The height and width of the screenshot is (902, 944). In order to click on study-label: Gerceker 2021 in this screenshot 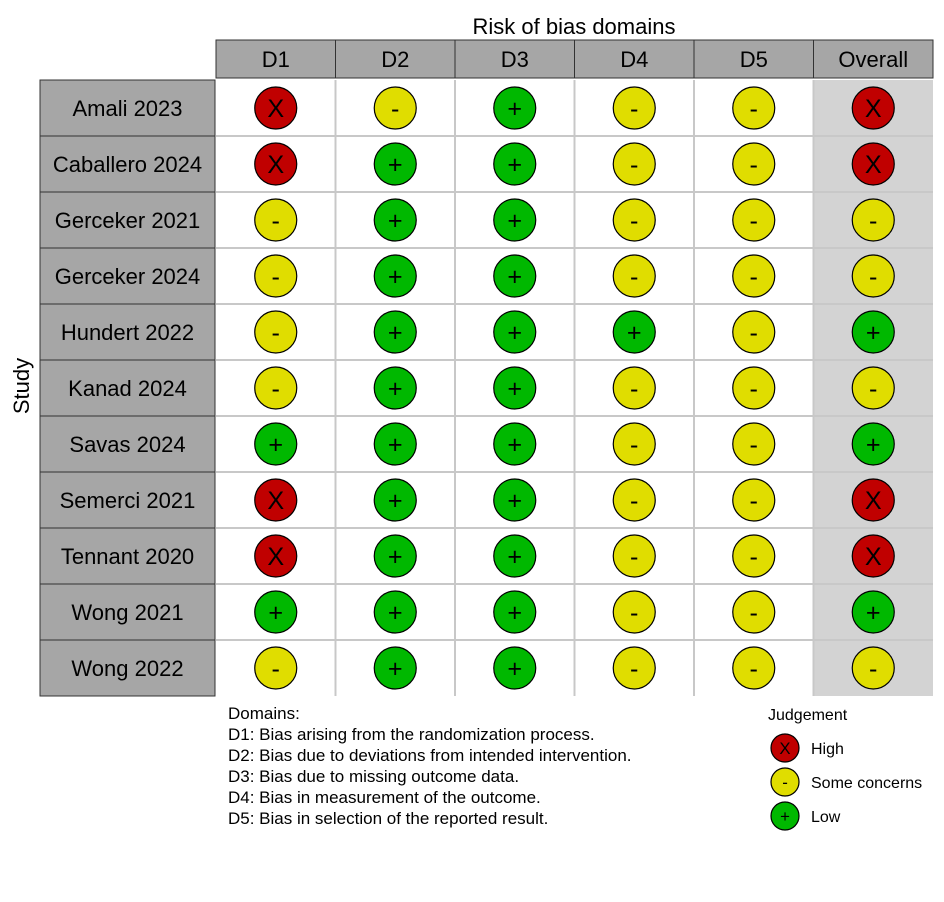, I will do `click(128, 220)`.